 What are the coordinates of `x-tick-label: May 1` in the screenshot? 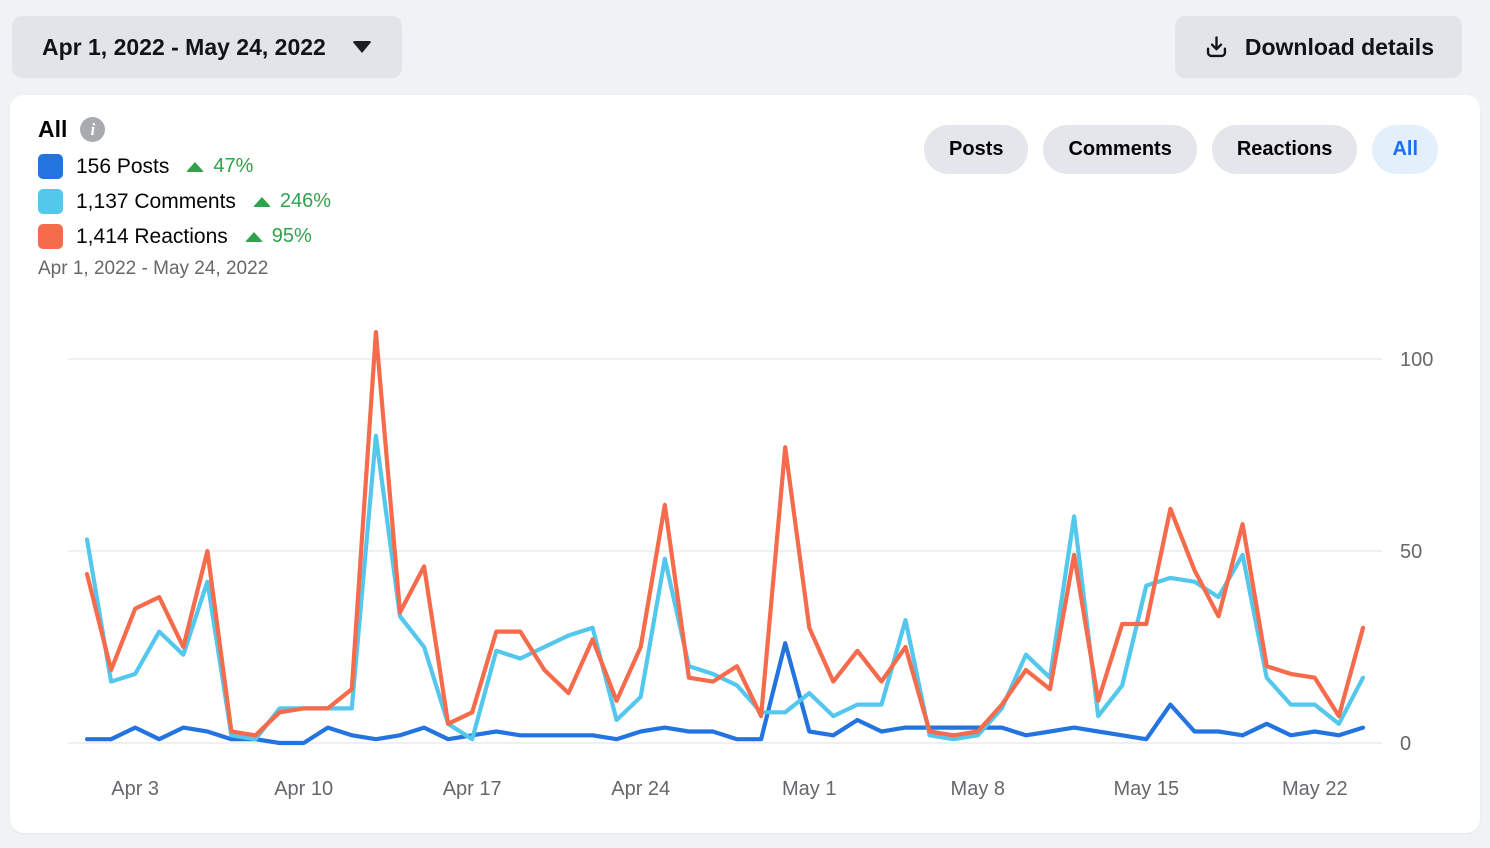 It's located at (809, 789).